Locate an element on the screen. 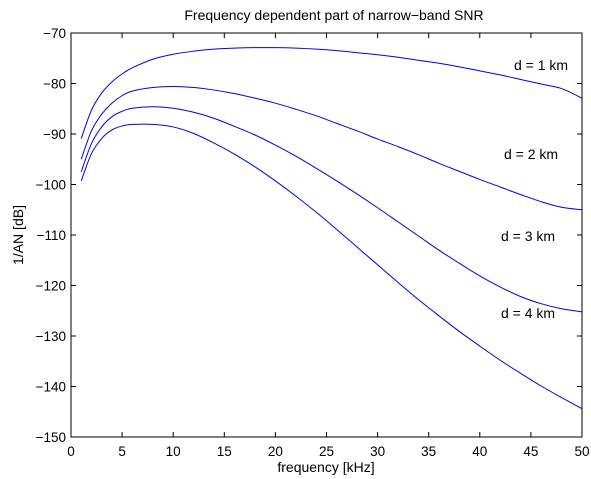 The height and width of the screenshot is (479, 591). x-tick-label: 35 is located at coordinates (428, 451).